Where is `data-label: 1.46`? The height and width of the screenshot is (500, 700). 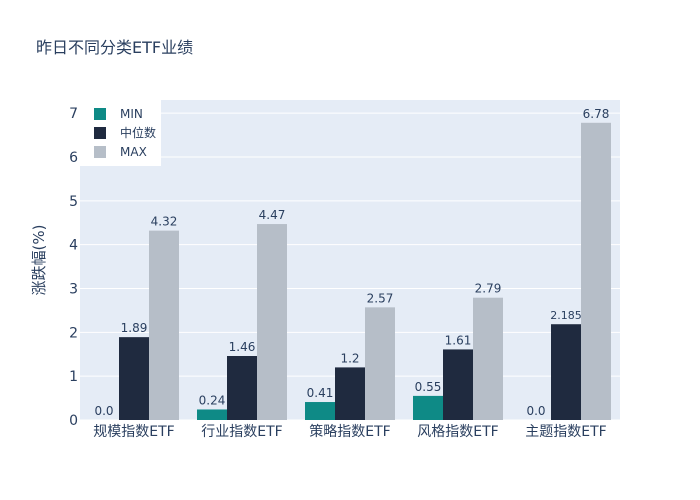
data-label: 1.46 is located at coordinates (242, 347).